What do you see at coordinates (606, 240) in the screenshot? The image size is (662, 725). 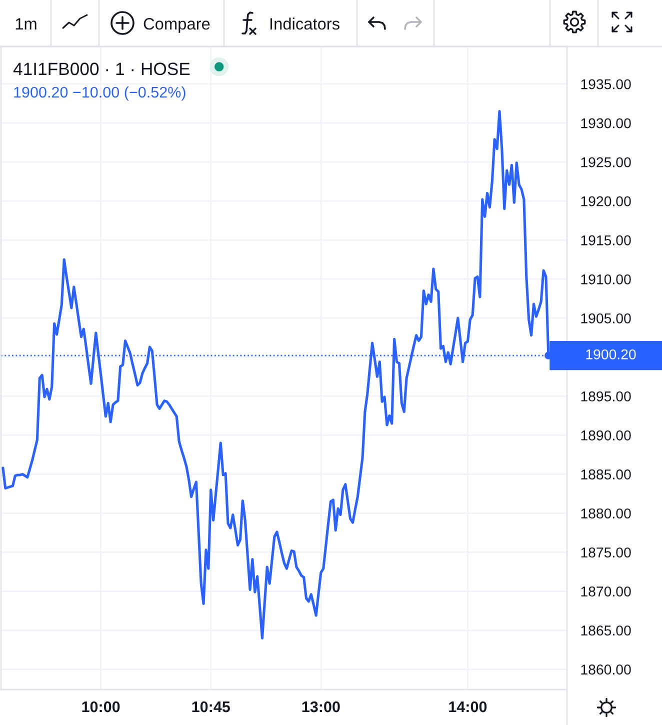 I see `y-tick-label: 1915.00` at bounding box center [606, 240].